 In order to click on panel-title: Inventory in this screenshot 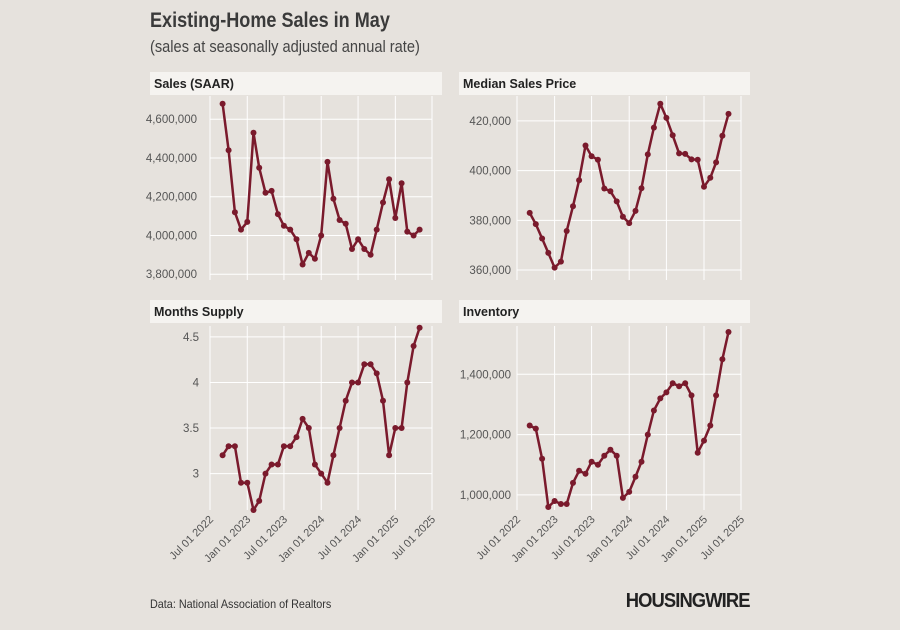, I will do `click(491, 312)`.